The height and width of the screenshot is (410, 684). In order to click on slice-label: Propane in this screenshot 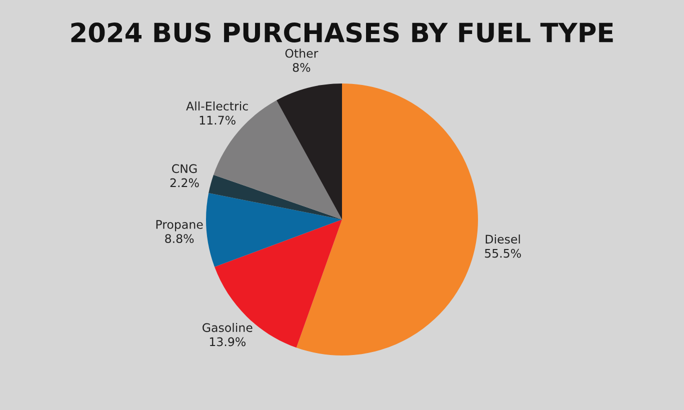, I will do `click(179, 226)`.